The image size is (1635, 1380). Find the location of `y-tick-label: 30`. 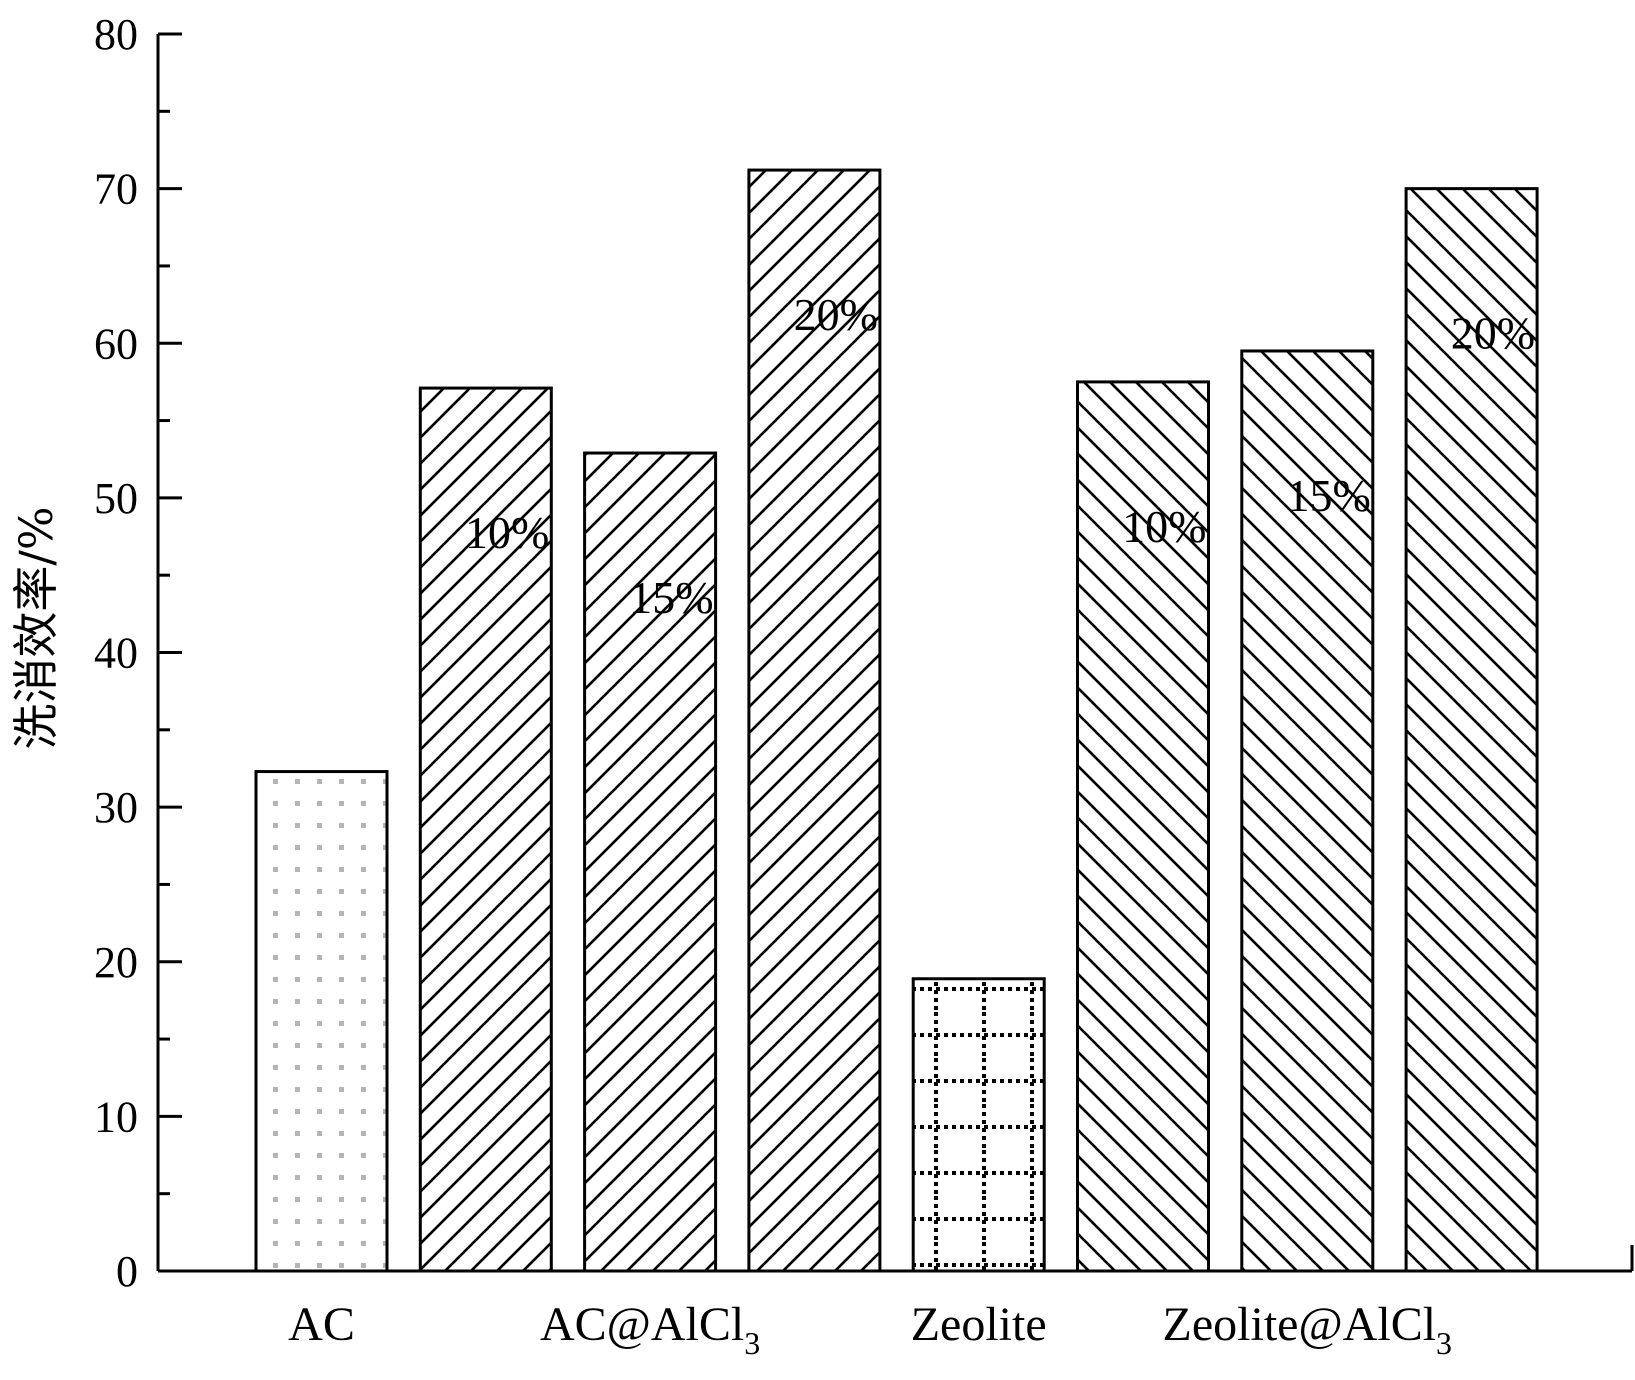

y-tick-label: 30 is located at coordinates (116, 807).